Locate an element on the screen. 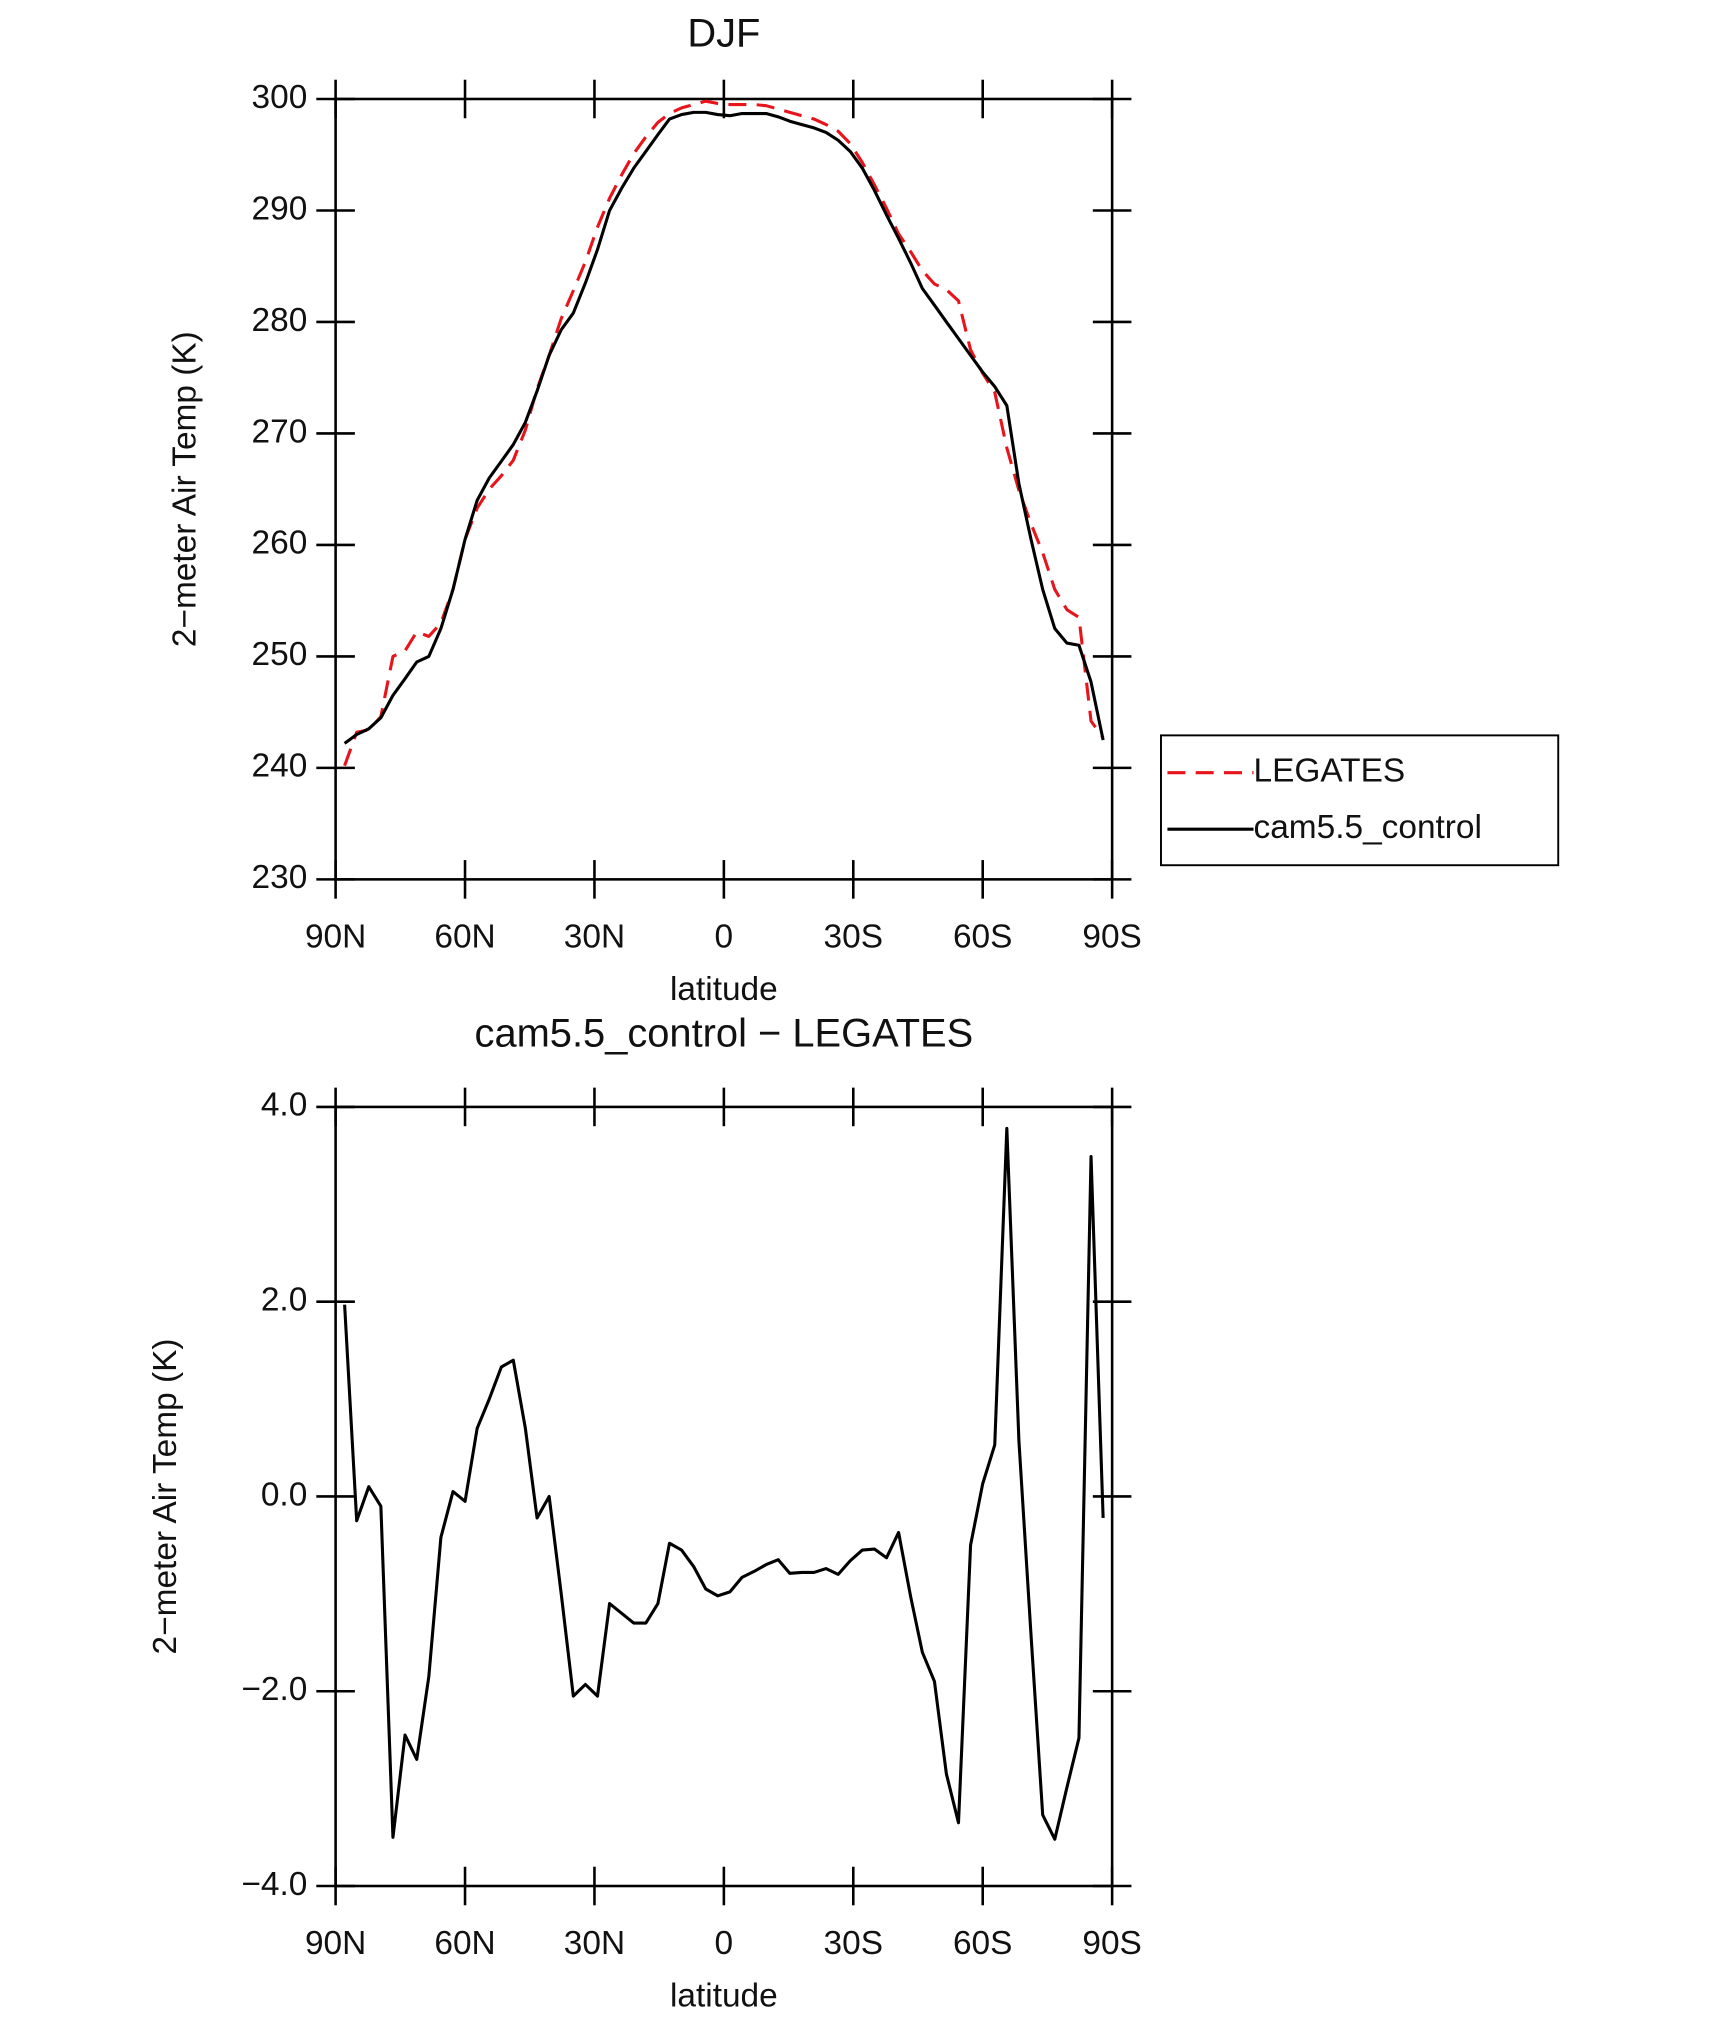 Image resolution: width=1710 pixels, height=2021 pixels. y-tick-label: −2.0 is located at coordinates (274, 1689).